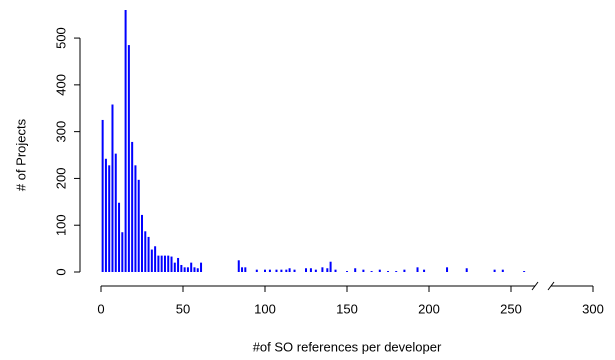  Describe the element at coordinates (100, 308) in the screenshot. I see `x-tick-label: 0` at that location.